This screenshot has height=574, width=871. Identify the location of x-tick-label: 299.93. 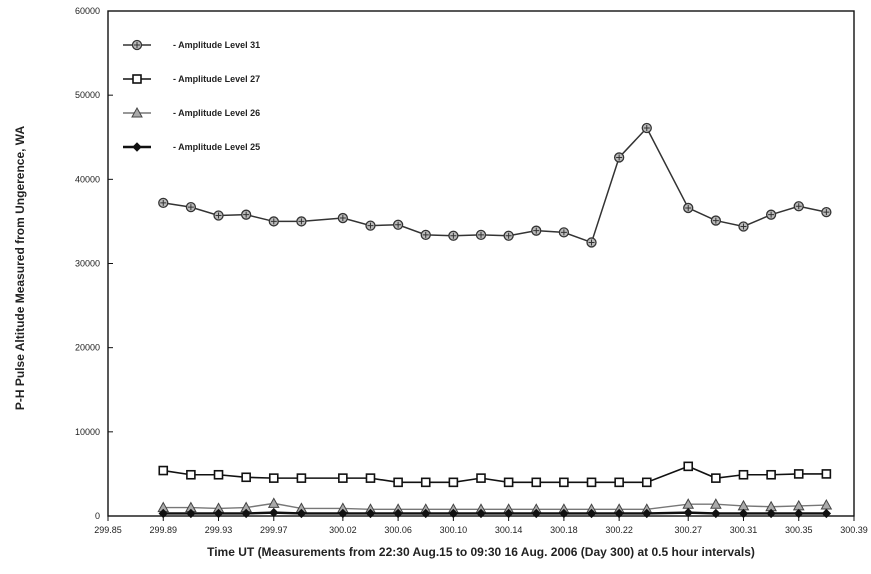
(219, 530).